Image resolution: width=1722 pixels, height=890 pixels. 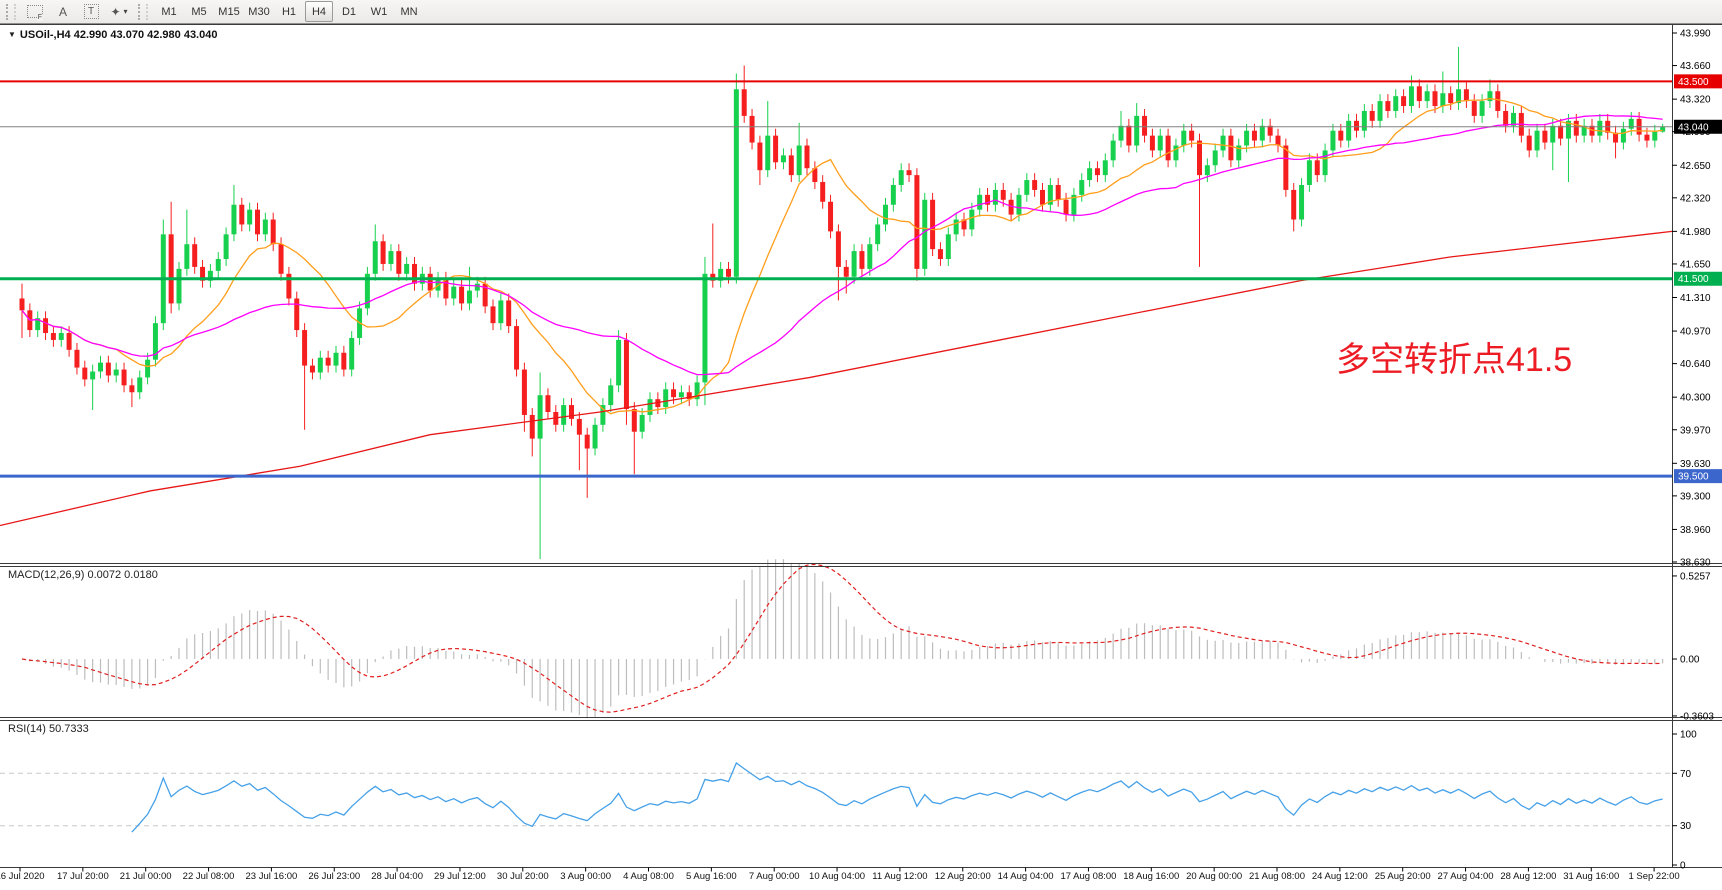 I want to click on time-label: 4 Aug 08:00, so click(x=648, y=876).